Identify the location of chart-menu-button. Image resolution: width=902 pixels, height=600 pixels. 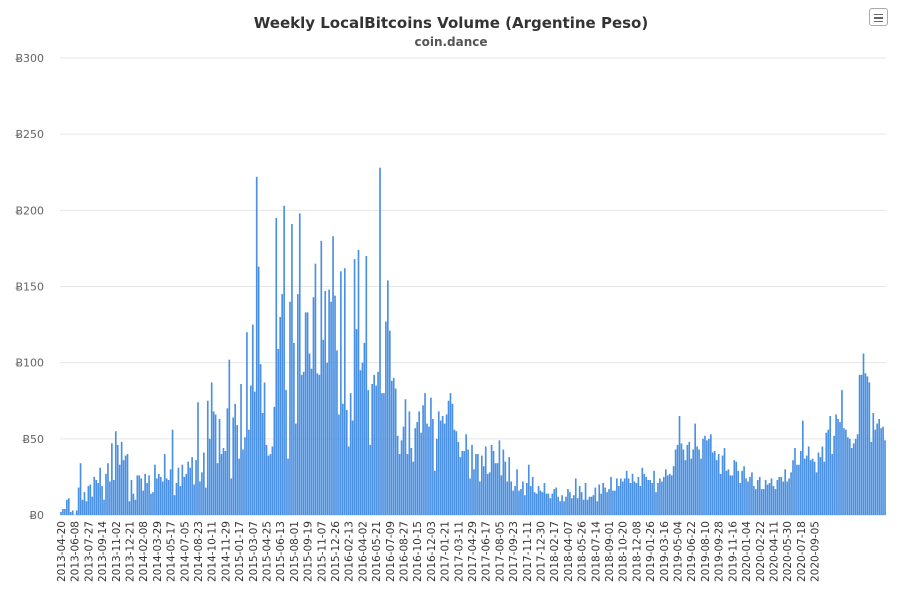
(878, 17).